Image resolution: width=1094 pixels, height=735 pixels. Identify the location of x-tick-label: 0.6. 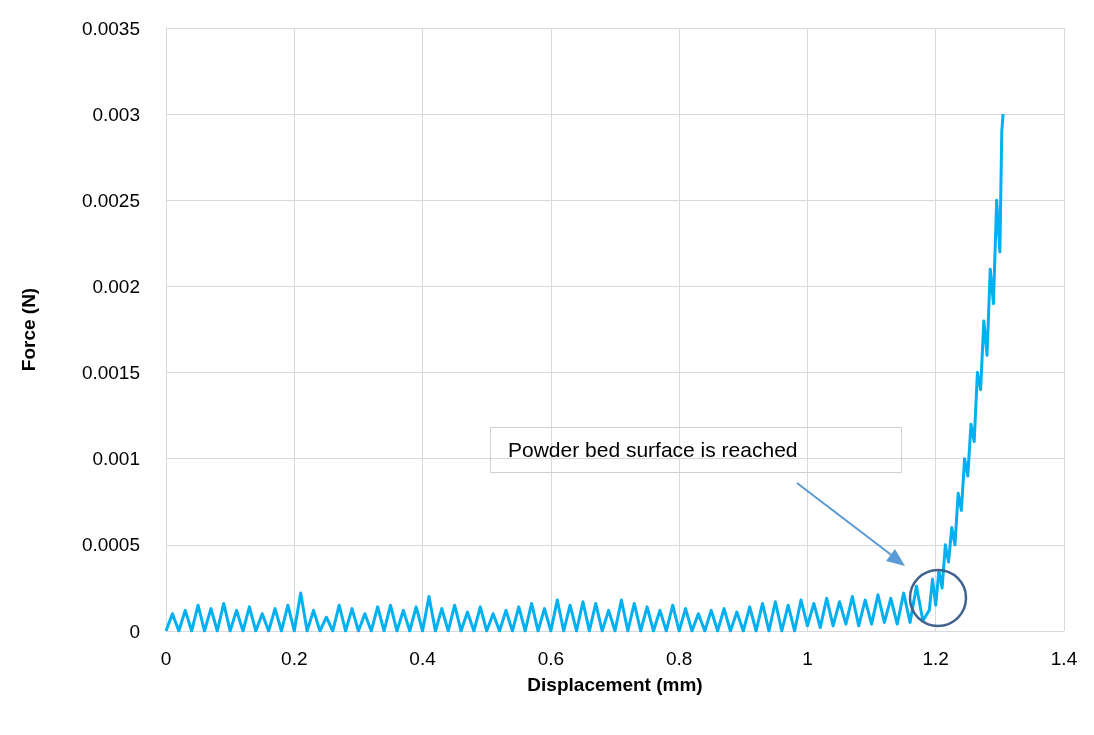
(551, 658).